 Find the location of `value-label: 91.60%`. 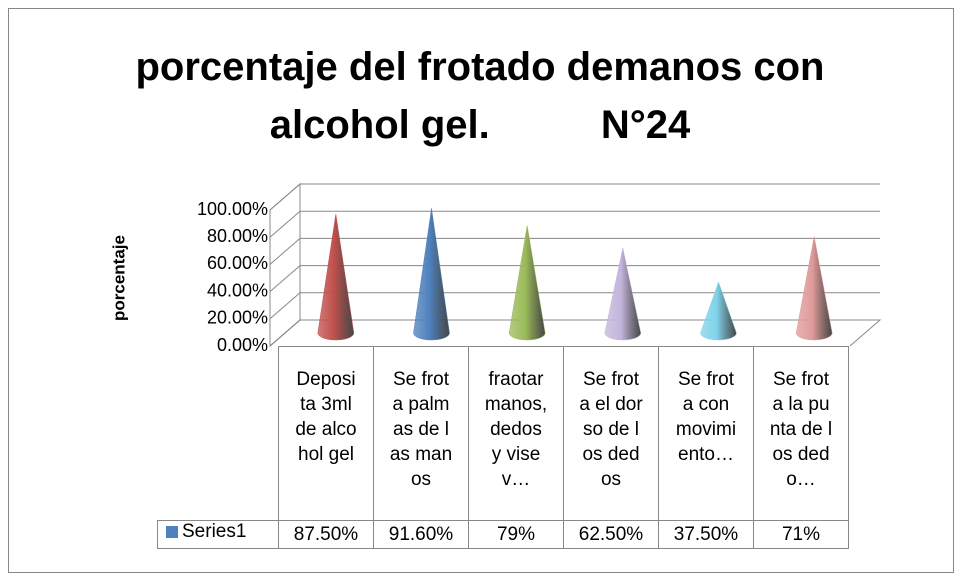

value-label: 91.60% is located at coordinates (421, 534).